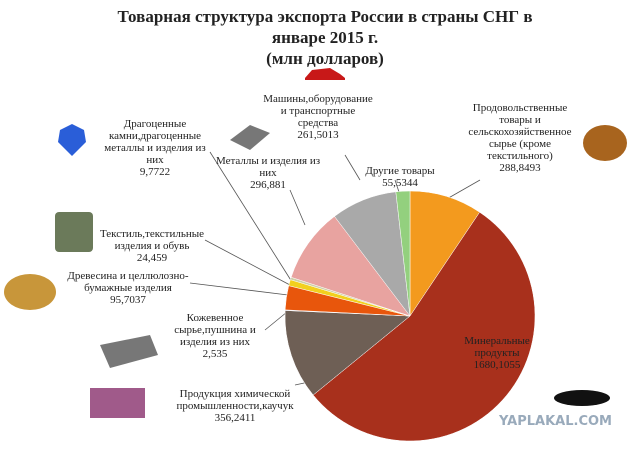 This screenshot has height=453, width=640. Describe the element at coordinates (155, 172) in the screenshot. I see `value-label: 9,7722` at that location.